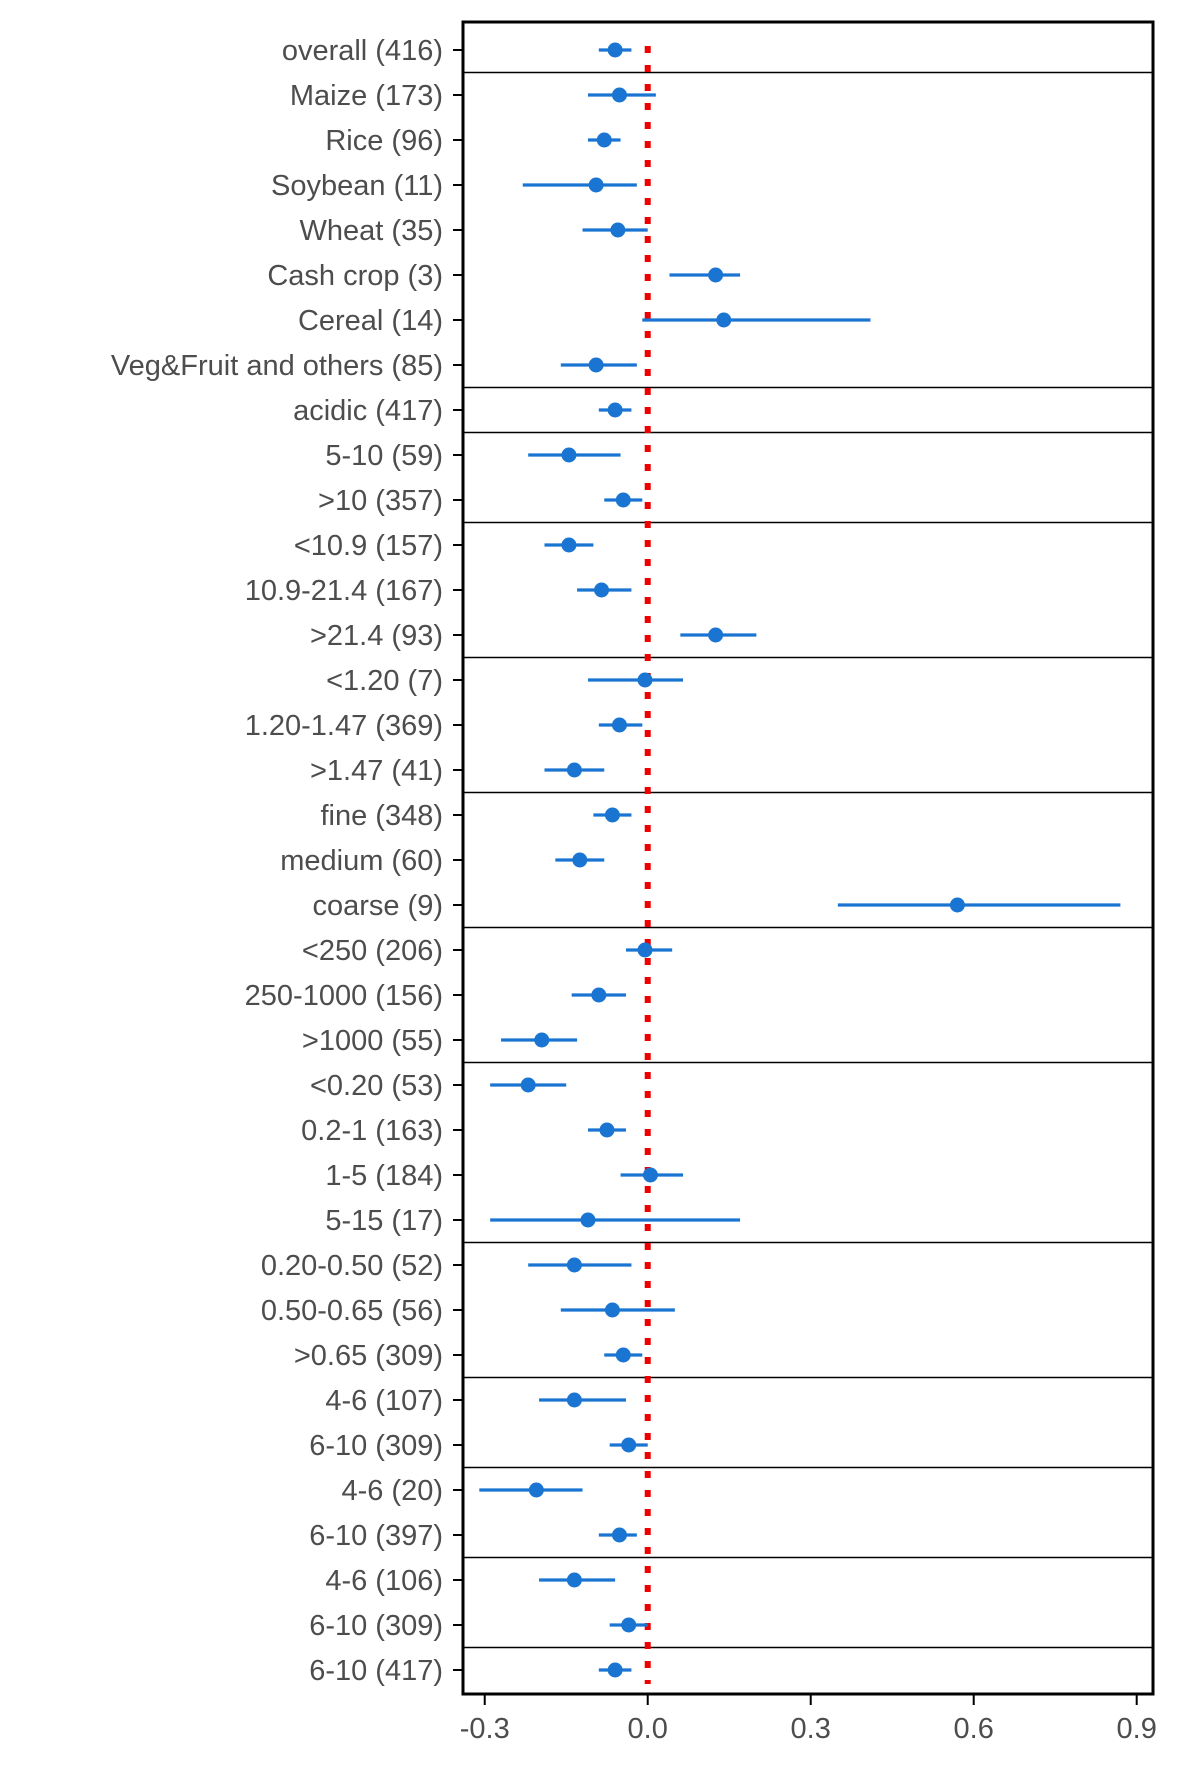  Describe the element at coordinates (352, 1266) in the screenshot. I see `category-label: 0.20-0.50 (52)` at that location.